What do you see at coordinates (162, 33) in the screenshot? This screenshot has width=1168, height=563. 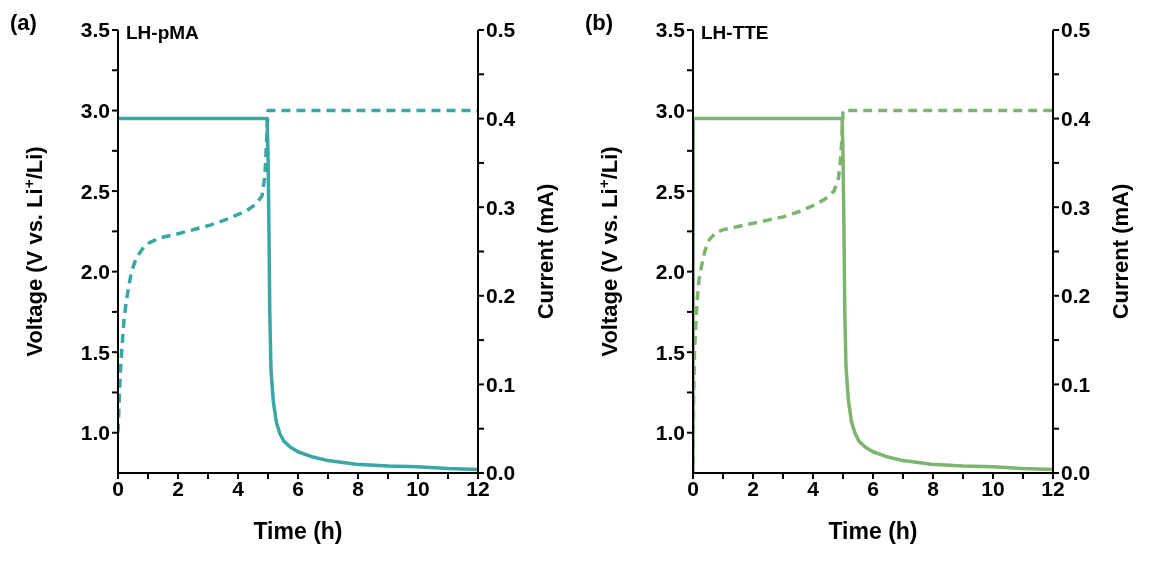 I see `annotation: LH-pMA` at bounding box center [162, 33].